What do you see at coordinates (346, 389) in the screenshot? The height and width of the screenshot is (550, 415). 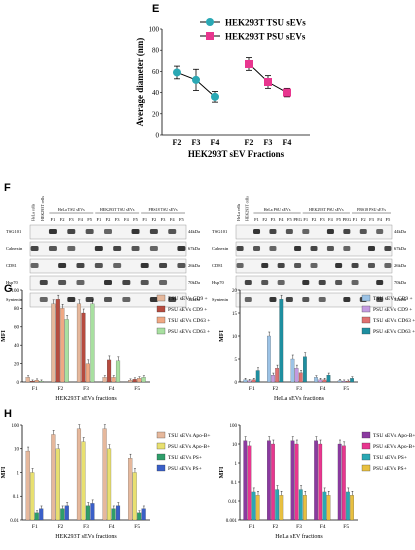 I see `x-tick-label: F5` at bounding box center [346, 389].